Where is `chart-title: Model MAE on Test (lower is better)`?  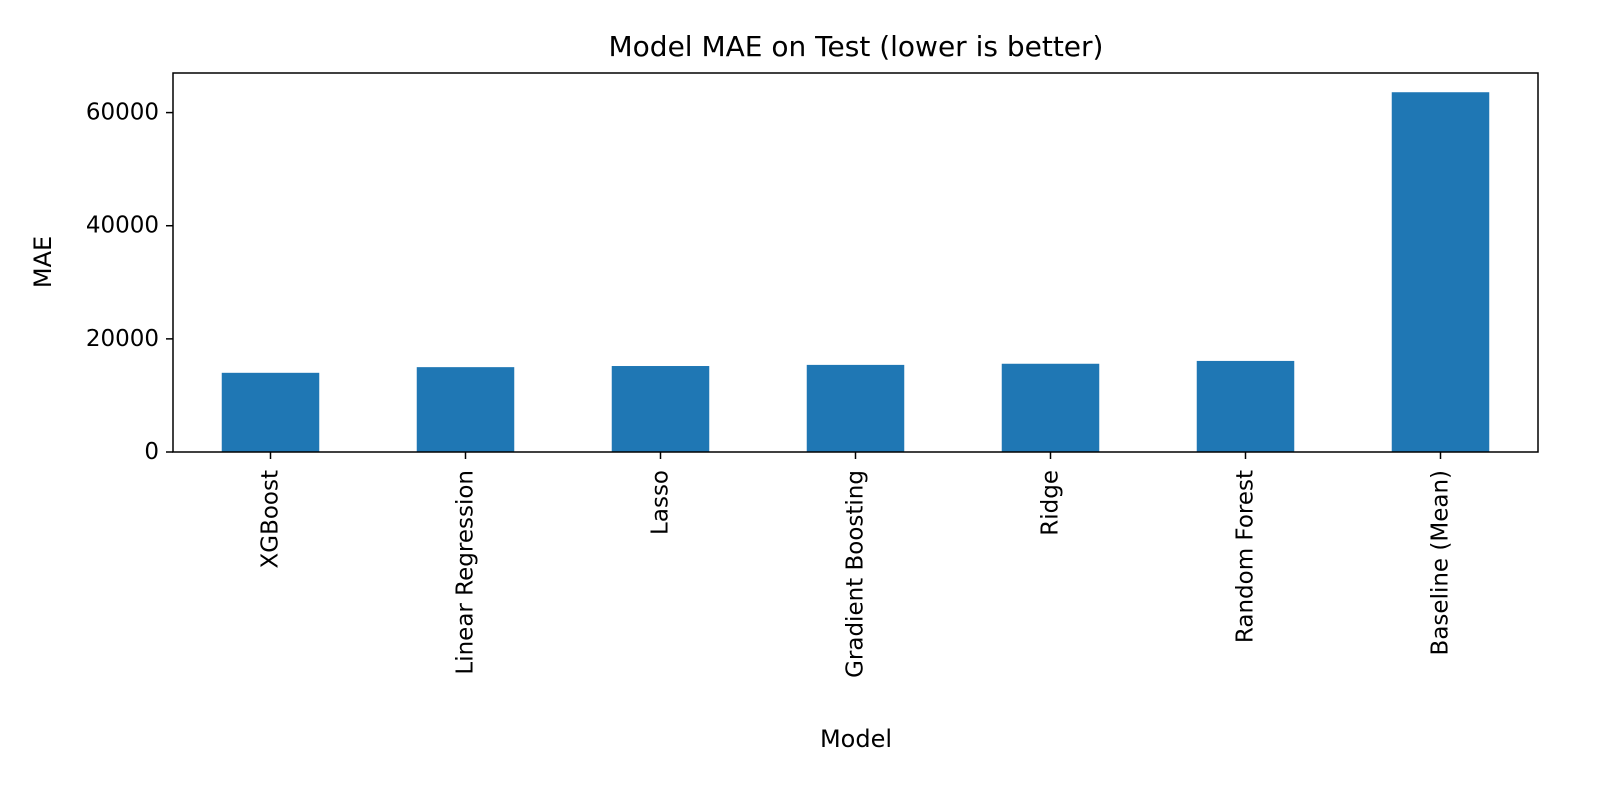
chart-title: Model MAE on Test (lower is better) is located at coordinates (856, 46).